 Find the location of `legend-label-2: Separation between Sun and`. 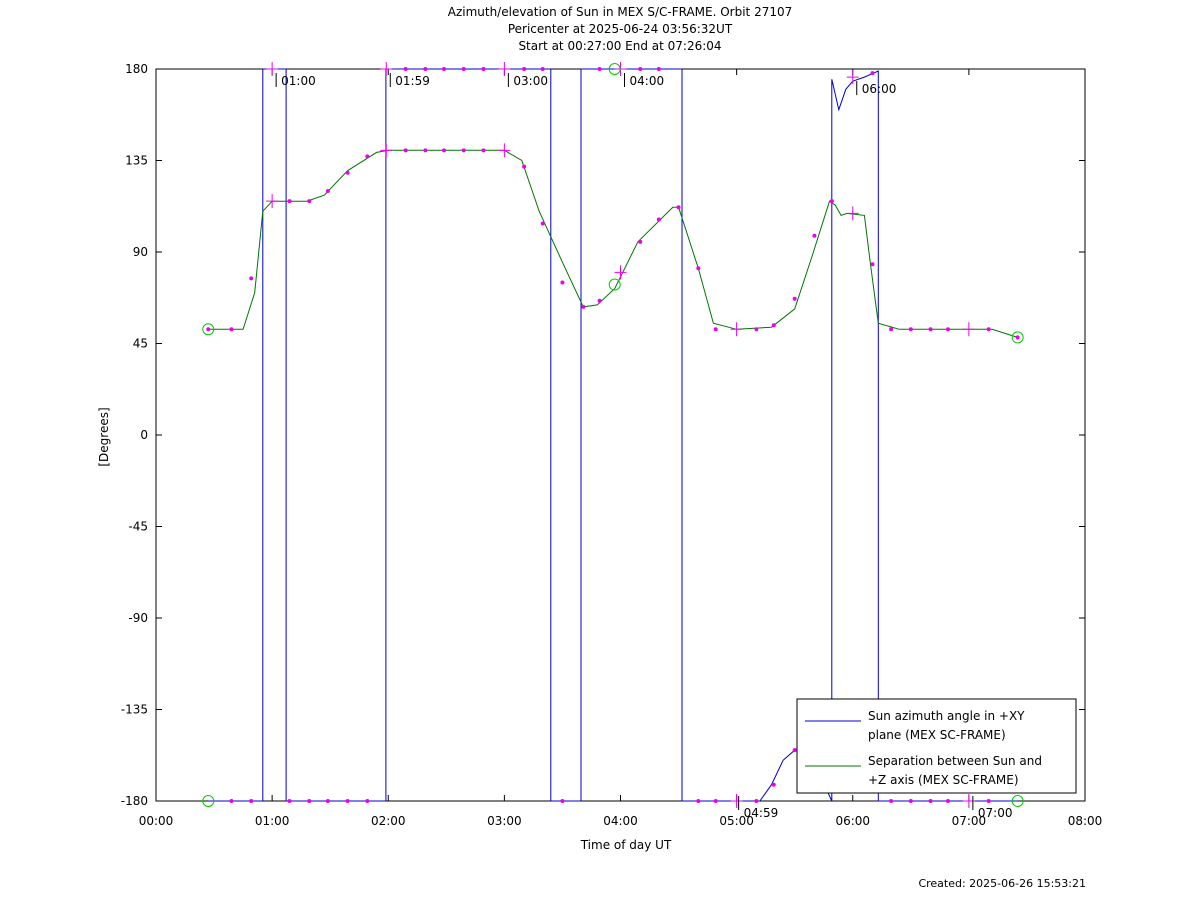

legend-label-2: Separation between Sun and is located at coordinates (955, 761).